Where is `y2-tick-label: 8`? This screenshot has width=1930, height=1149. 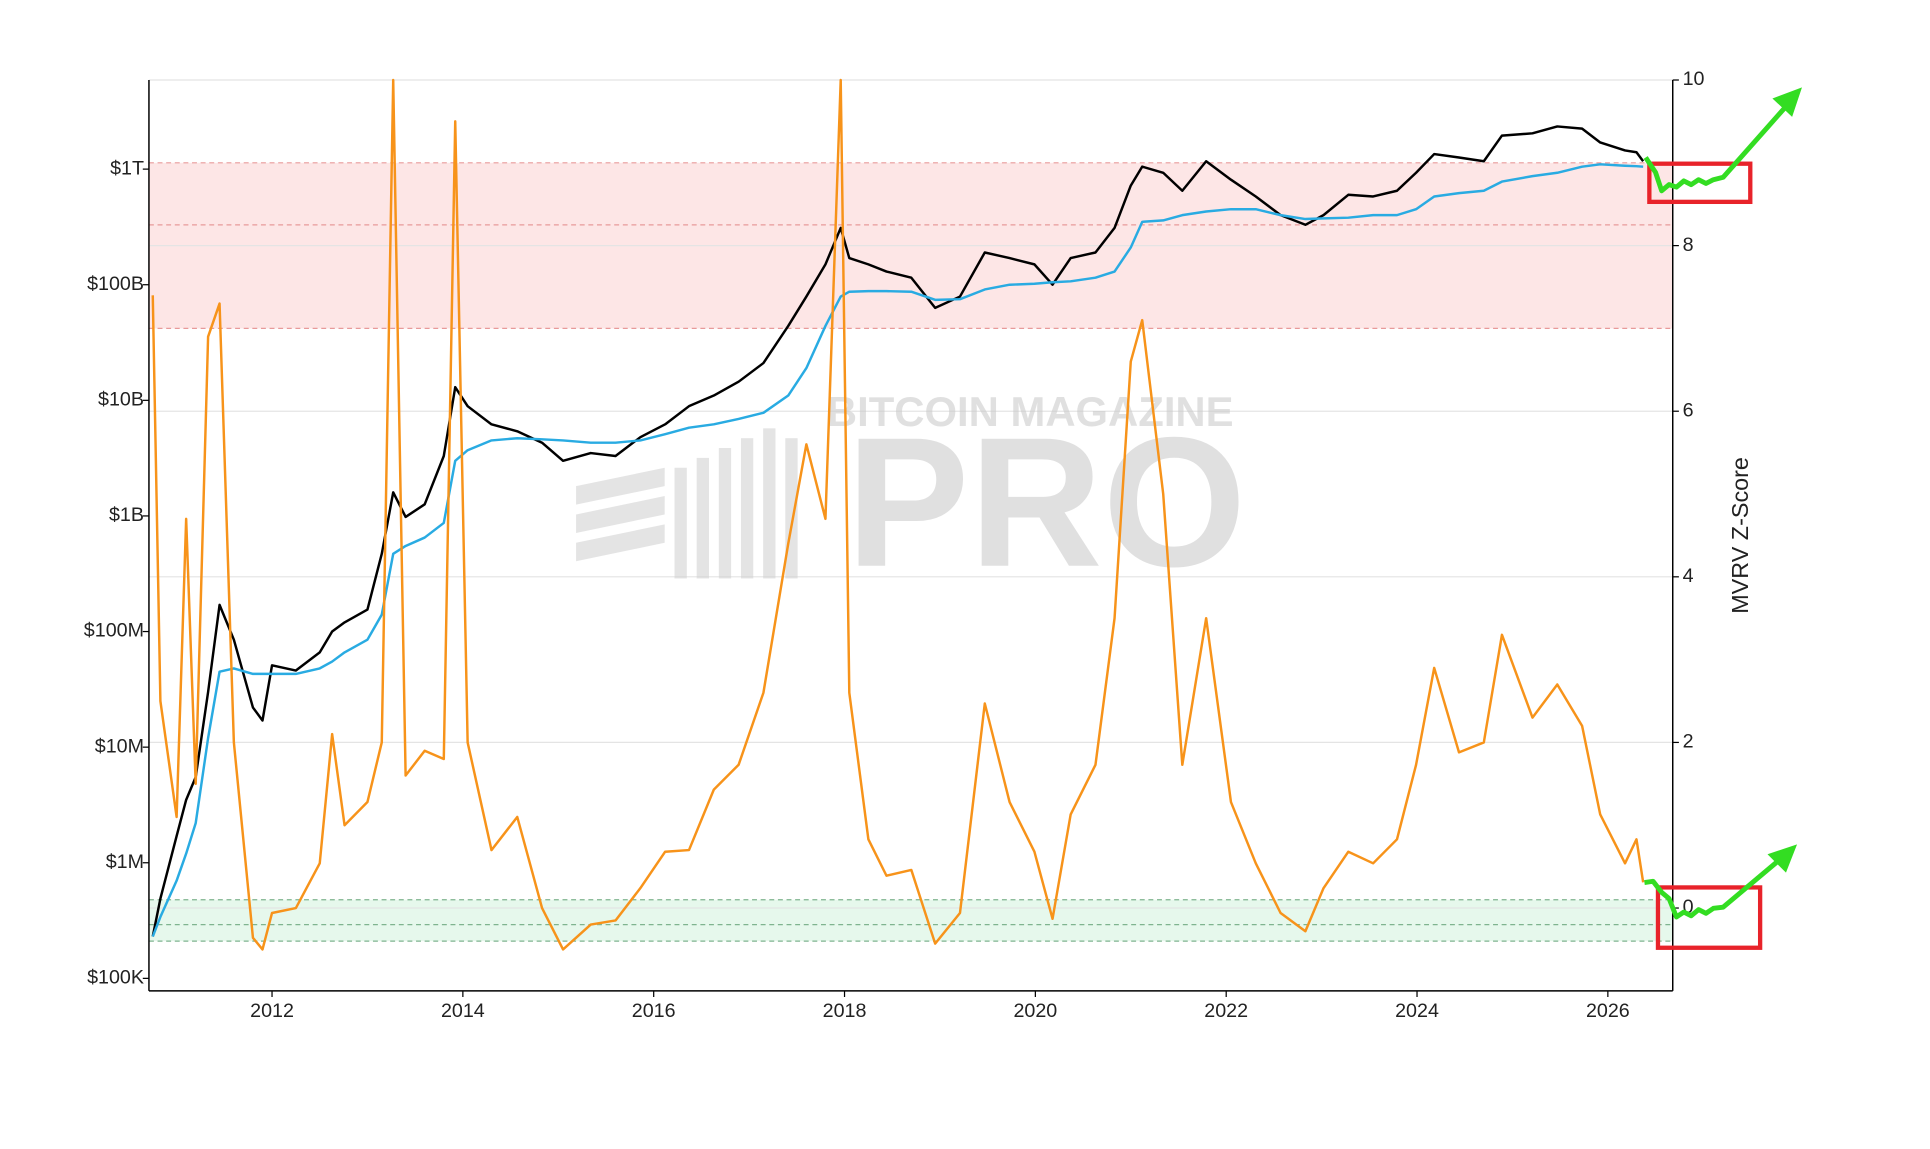 y2-tick-label: 8 is located at coordinates (1688, 245).